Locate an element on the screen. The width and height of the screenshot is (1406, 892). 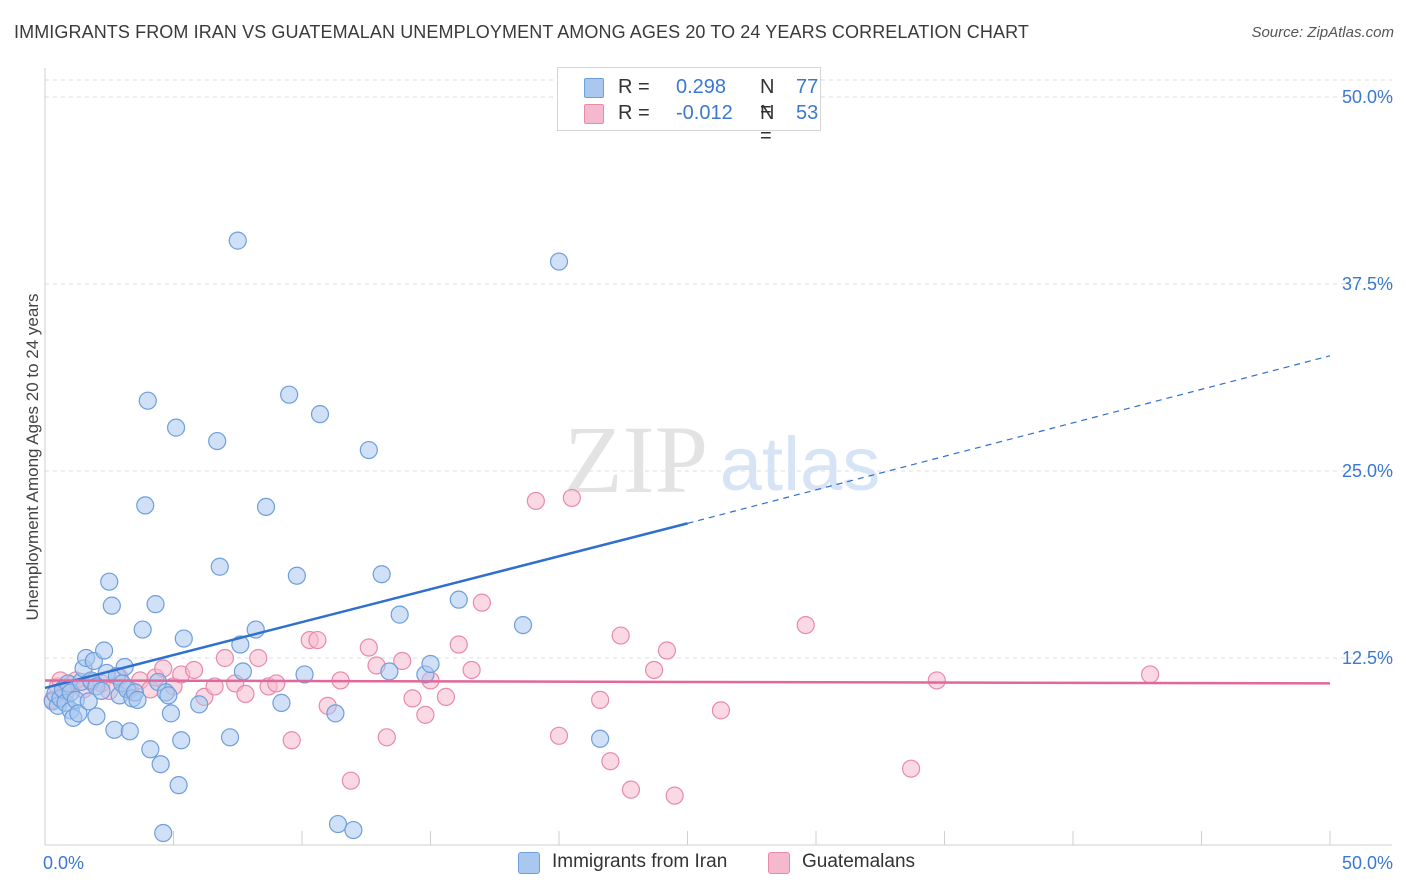
source-label: Source: ZipAtlas.com is located at coordinates (1322, 32).